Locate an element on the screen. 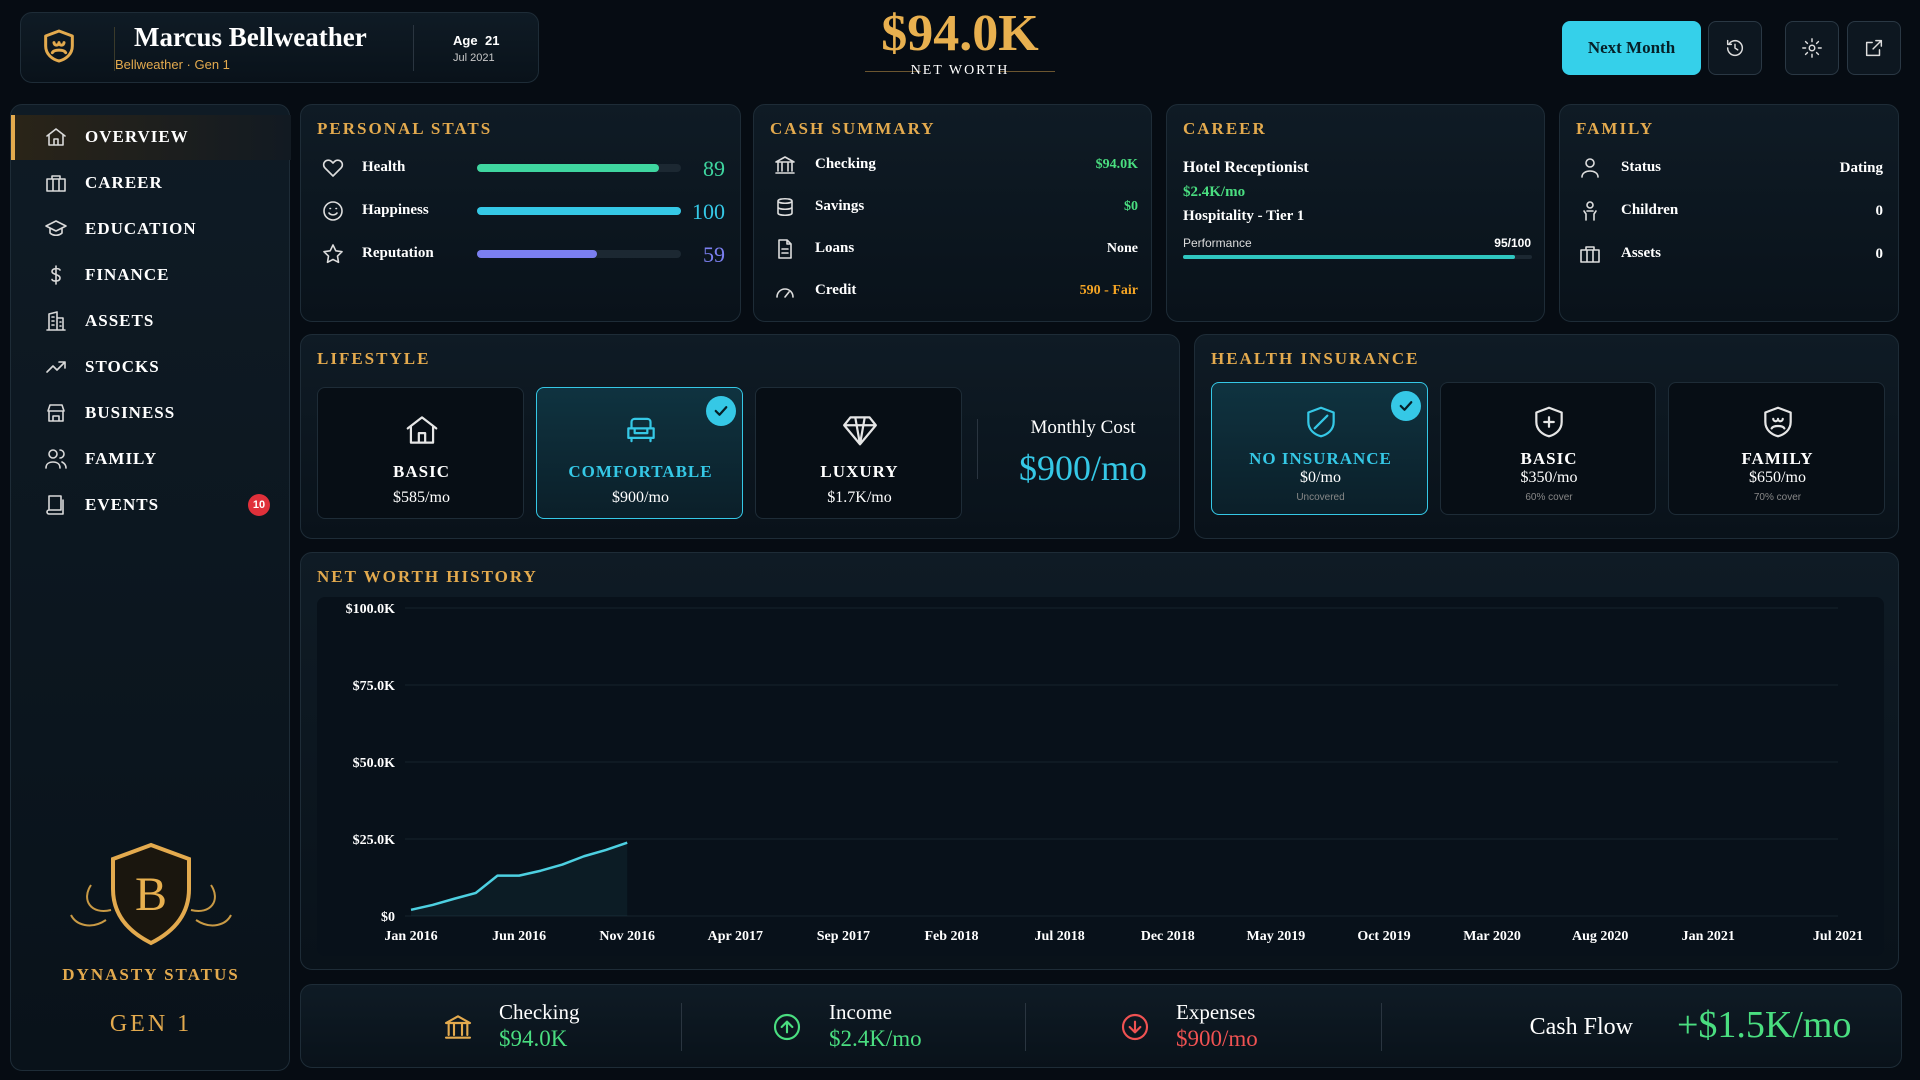 This screenshot has height=1080, width=1920. panel-title: NET WORTH HISTORY is located at coordinates (427, 576).